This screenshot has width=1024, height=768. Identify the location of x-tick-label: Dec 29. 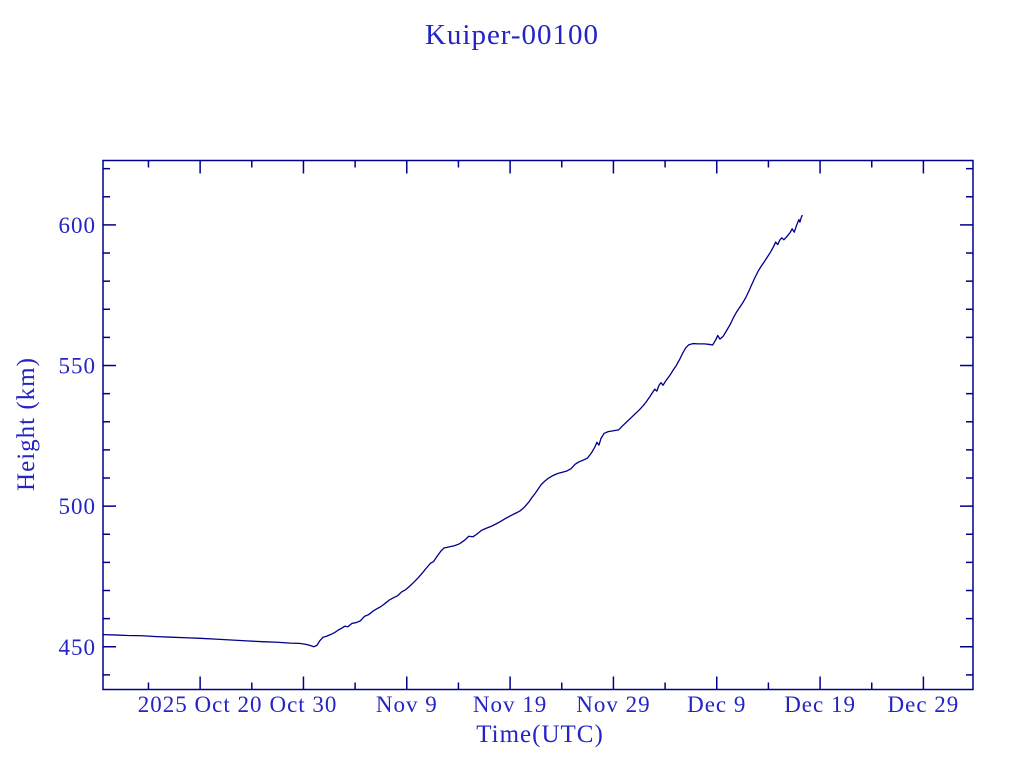
(924, 704).